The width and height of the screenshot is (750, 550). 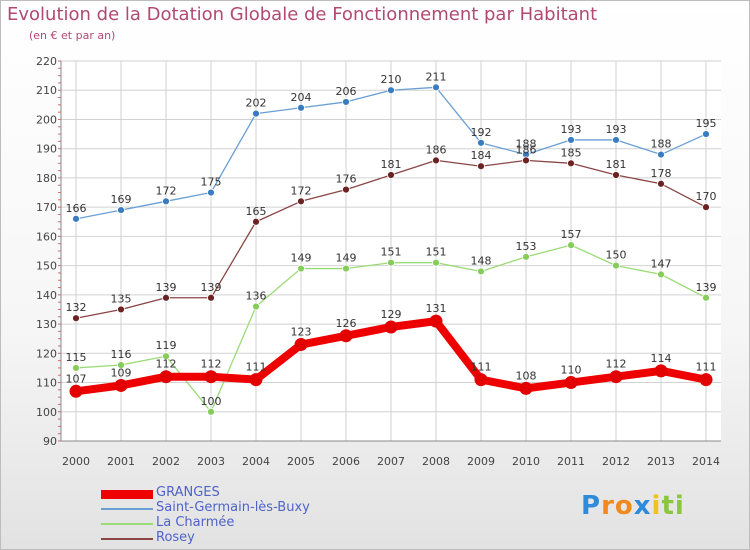 What do you see at coordinates (256, 461) in the screenshot?
I see `x-tick-label: 2004` at bounding box center [256, 461].